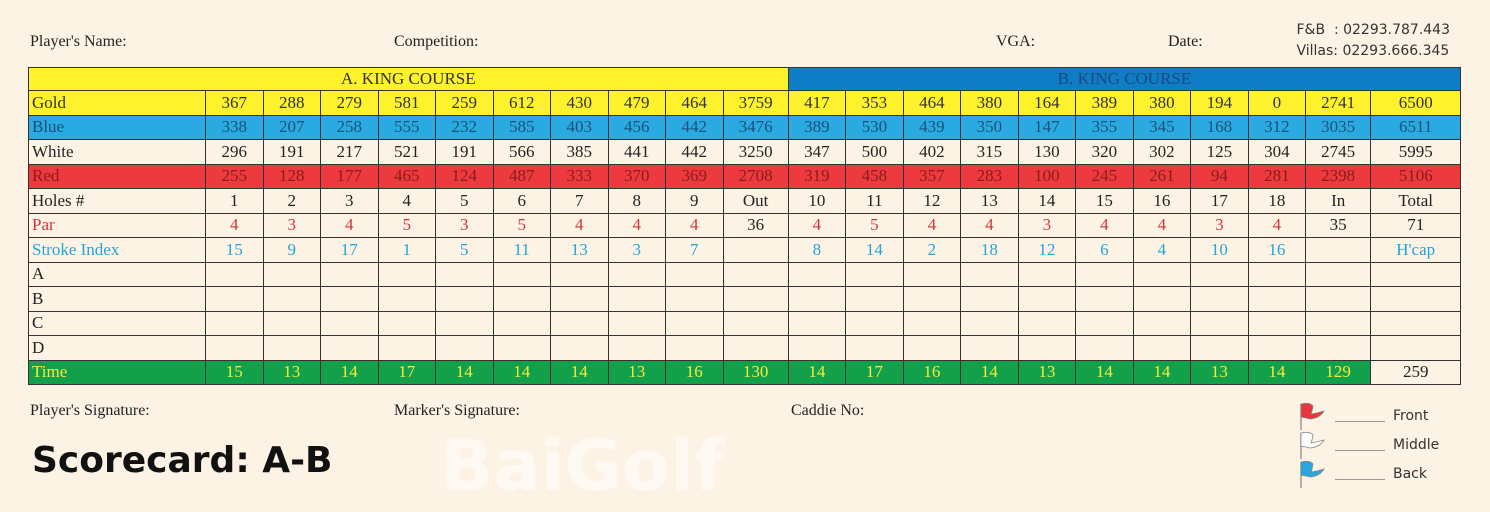 The width and height of the screenshot is (1490, 512). I want to click on tee-legend-middle: Middle, so click(1368, 445).